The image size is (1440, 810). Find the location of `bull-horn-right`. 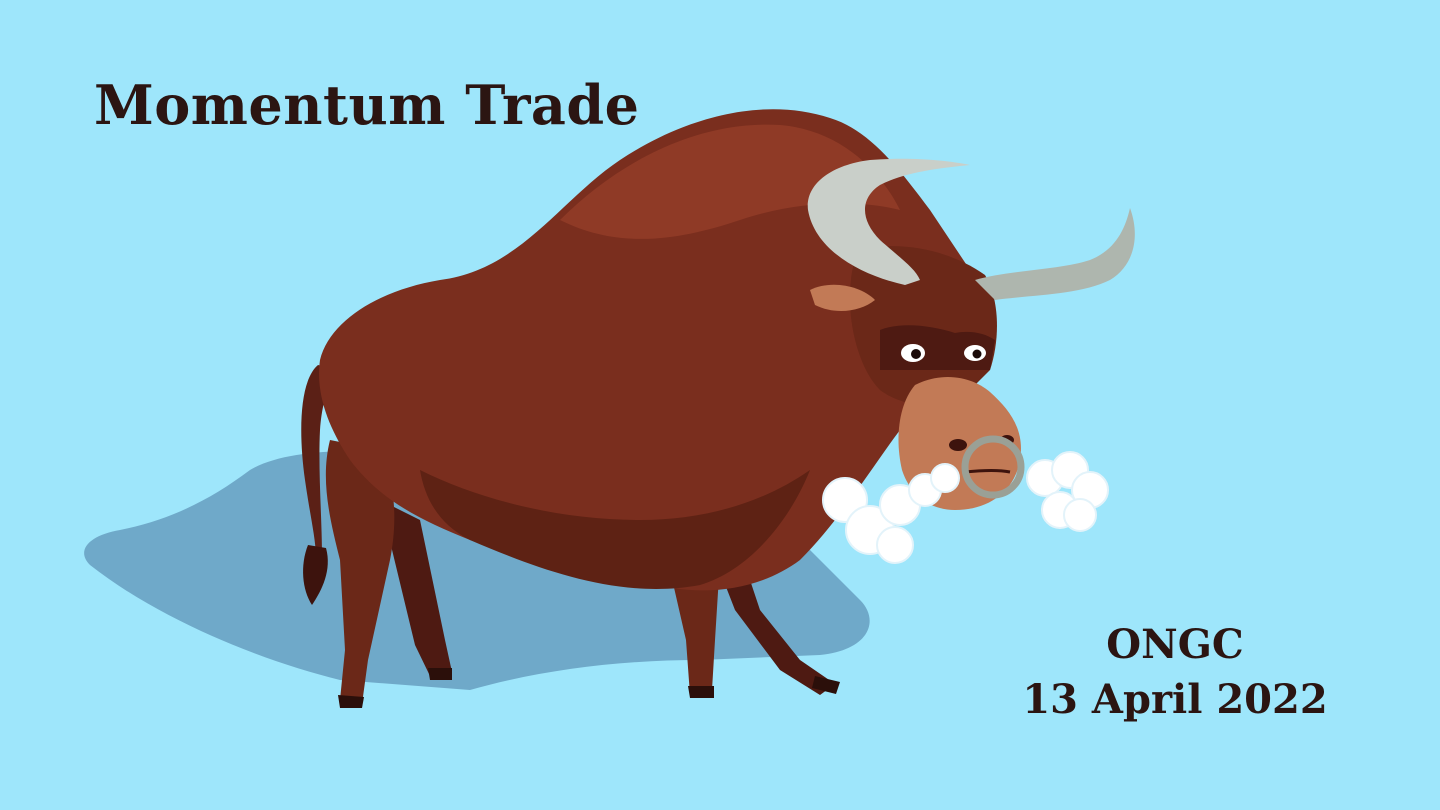

bull-horn-right is located at coordinates (1055, 254).